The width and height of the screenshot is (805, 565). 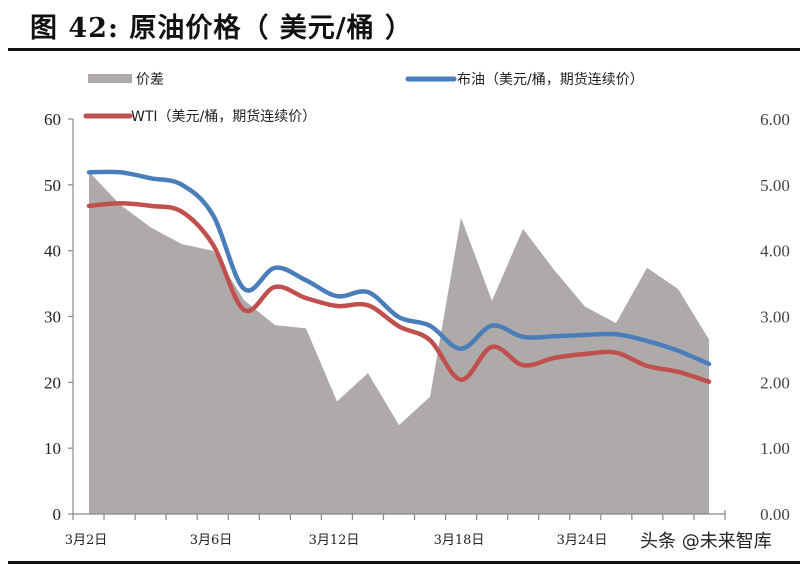 I want to click on title-divider, so click(x=404, y=49).